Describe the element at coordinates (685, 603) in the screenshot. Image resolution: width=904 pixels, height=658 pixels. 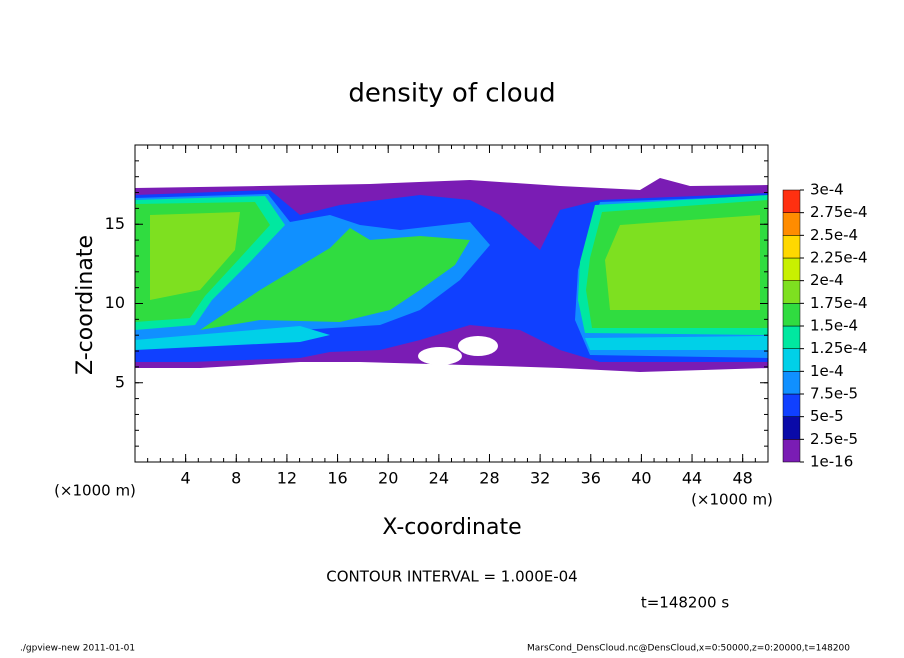
I see `time-label: t=148200 s` at that location.